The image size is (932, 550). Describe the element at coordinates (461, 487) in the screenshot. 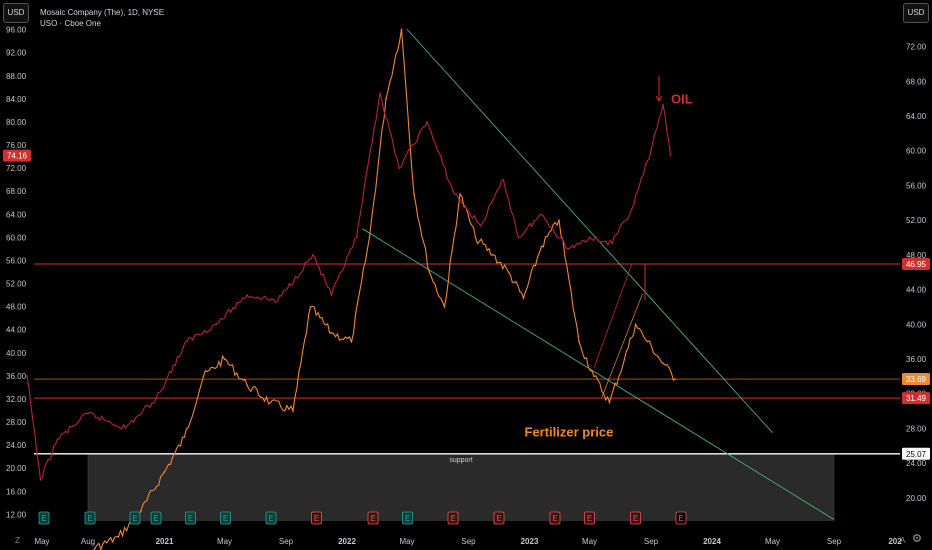

I see `support-zone` at that location.